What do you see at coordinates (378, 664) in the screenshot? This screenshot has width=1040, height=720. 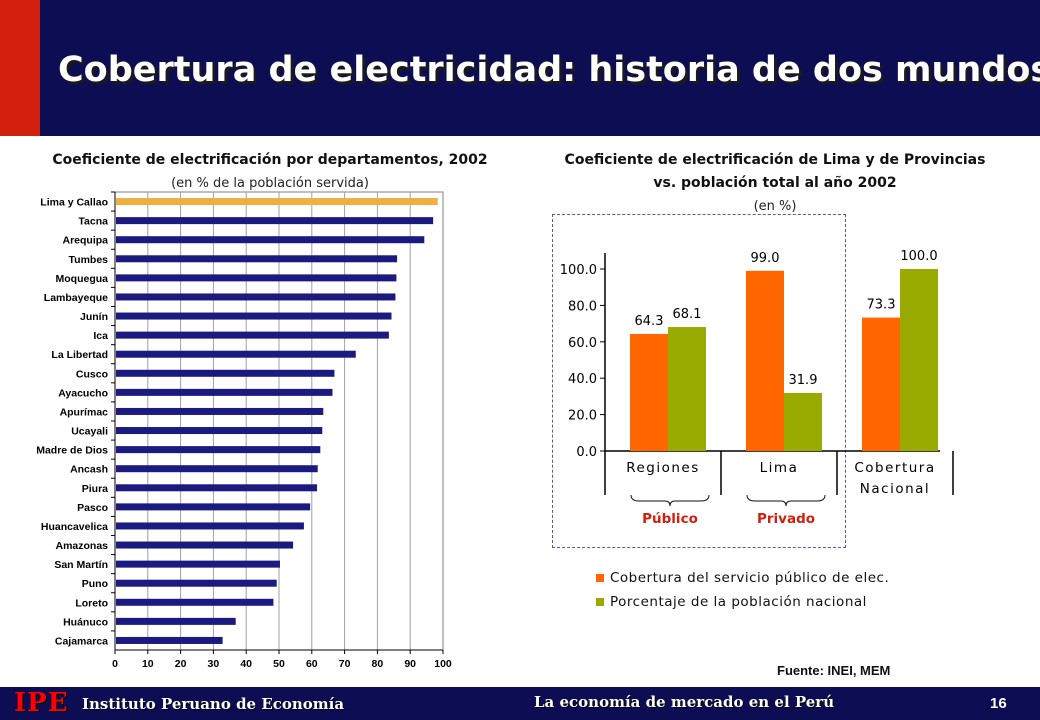 I see `x-tick-label: 80` at bounding box center [378, 664].